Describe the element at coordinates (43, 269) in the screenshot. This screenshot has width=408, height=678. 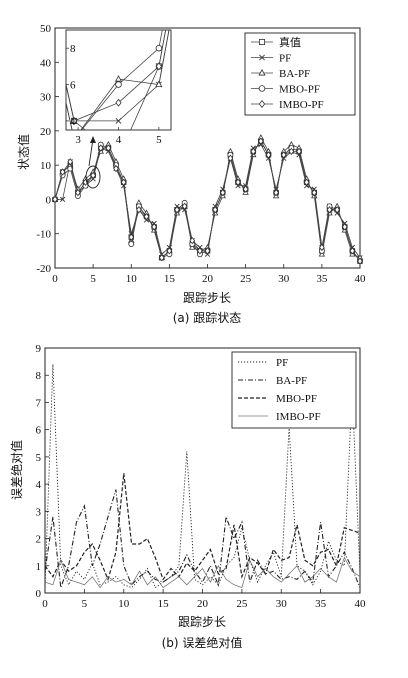
I see `y-tick-label: -20` at that location.